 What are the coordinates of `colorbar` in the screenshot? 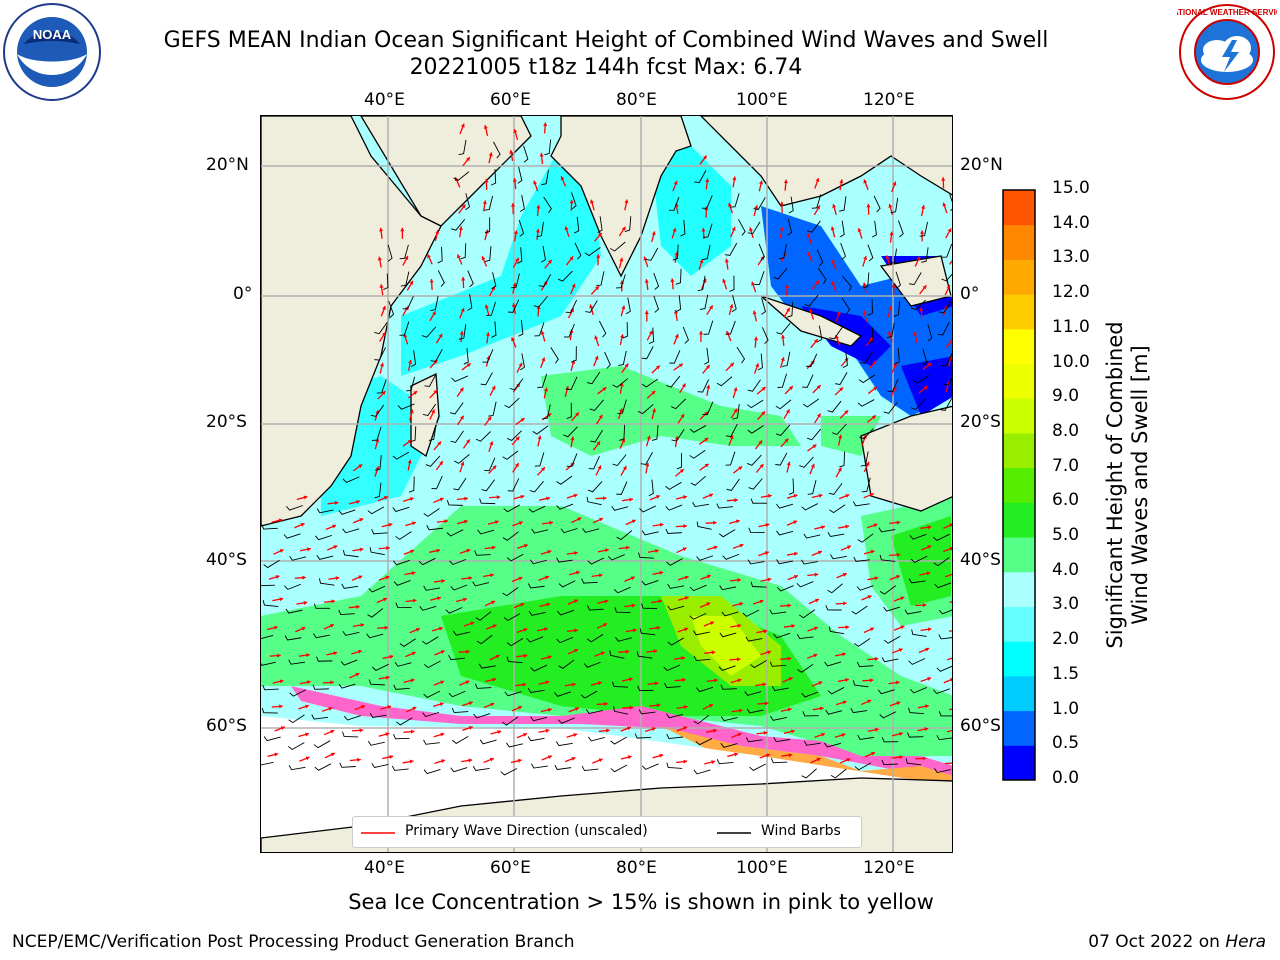 It's located at (1019, 485).